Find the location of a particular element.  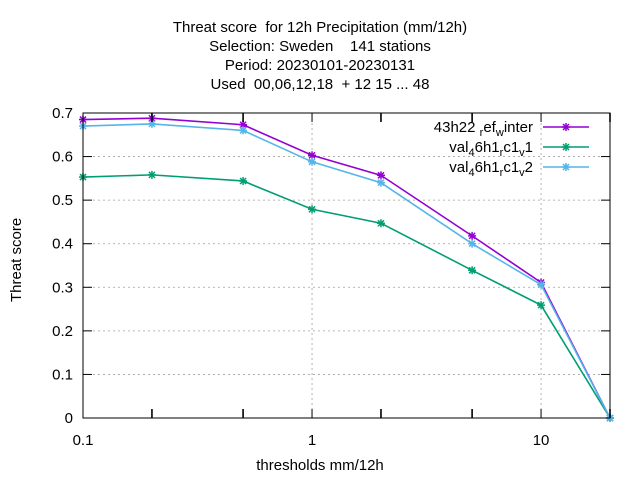

legend-item-1: 43h22 refwinter is located at coordinates (511, 129).